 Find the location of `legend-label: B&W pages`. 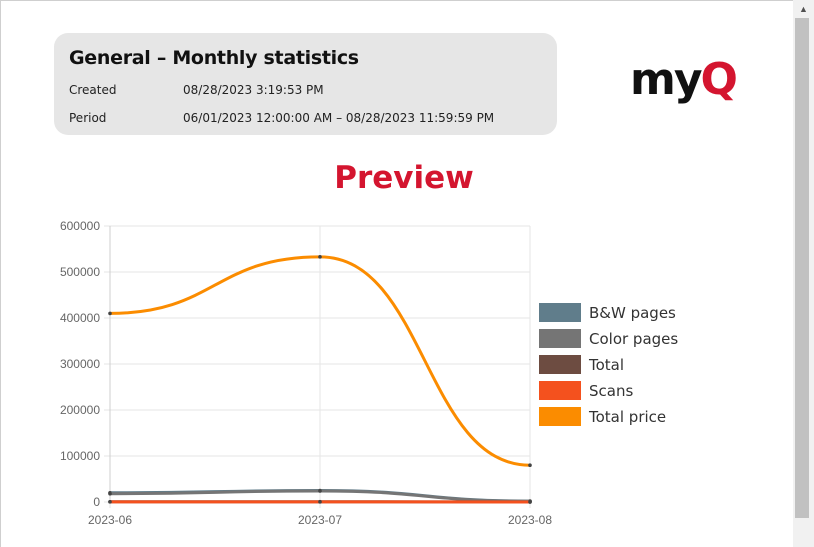

legend-label: B&W pages is located at coordinates (632, 313).